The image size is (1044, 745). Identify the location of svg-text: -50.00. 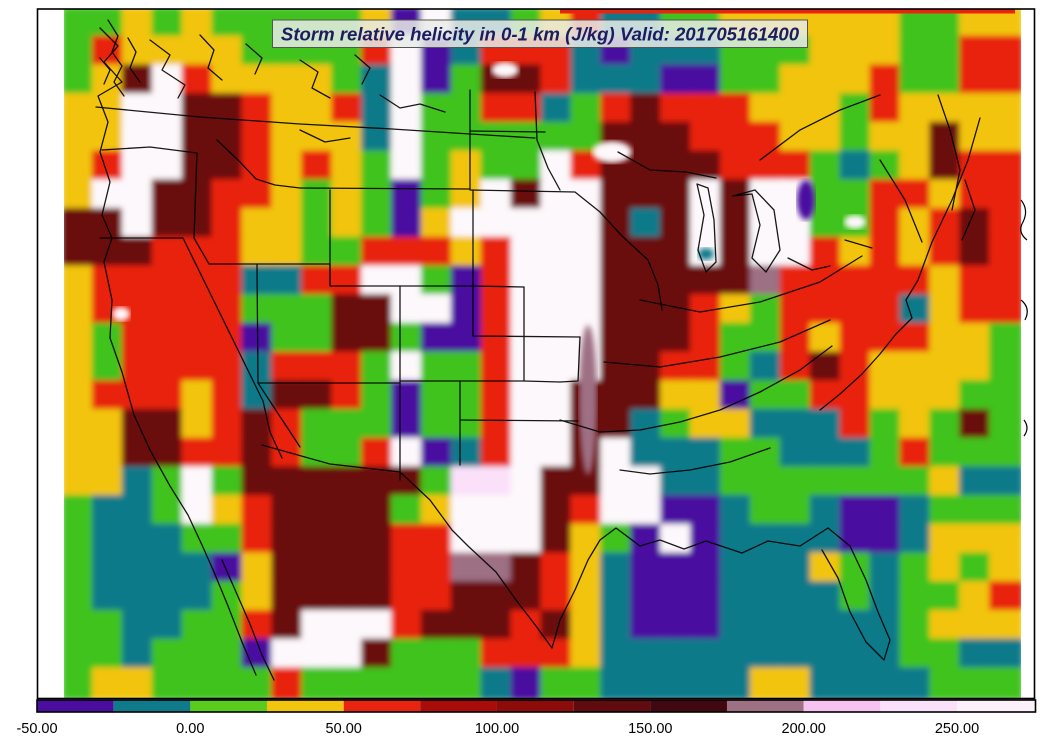
(36, 729).